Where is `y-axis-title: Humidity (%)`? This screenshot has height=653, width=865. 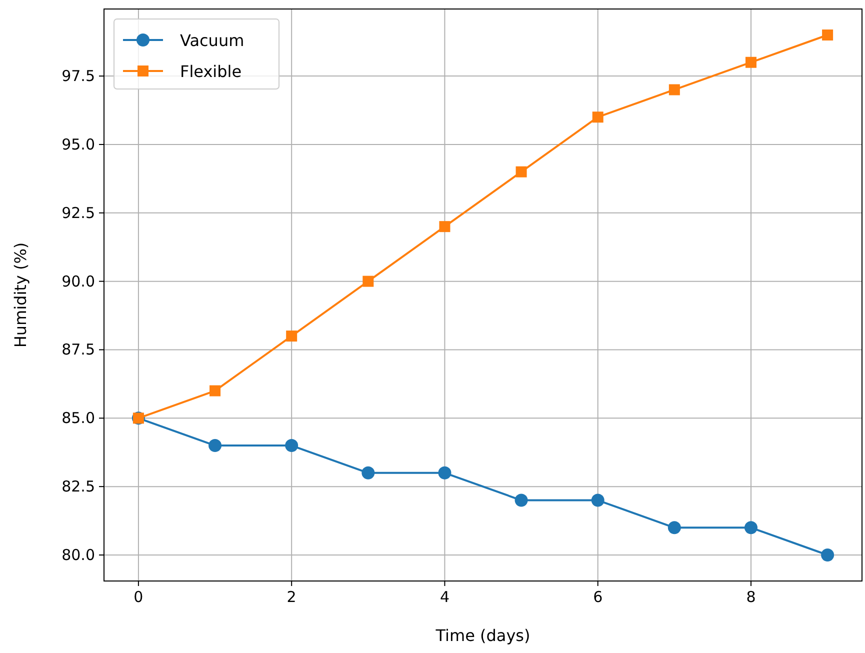 y-axis-title: Humidity (%) is located at coordinates (20, 295).